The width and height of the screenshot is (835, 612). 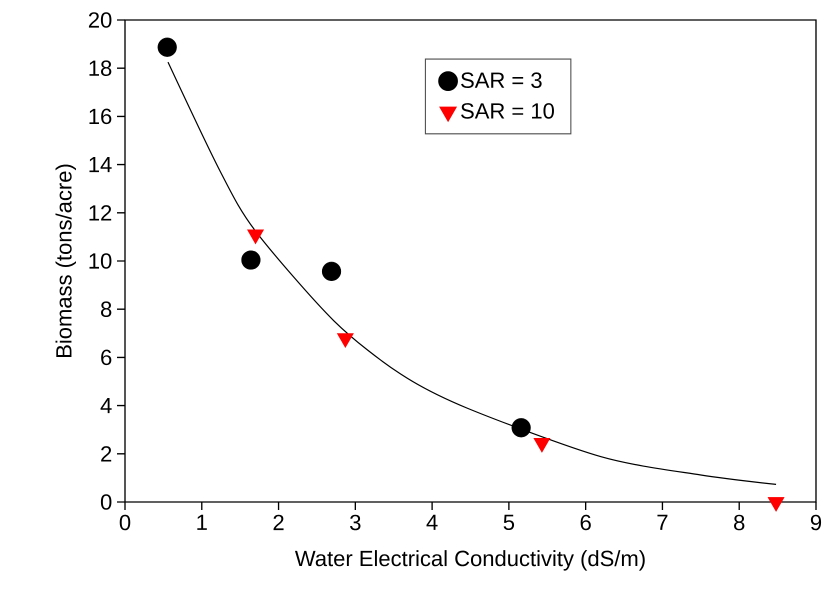 I want to click on x-tick-label: 3, so click(x=355, y=522).